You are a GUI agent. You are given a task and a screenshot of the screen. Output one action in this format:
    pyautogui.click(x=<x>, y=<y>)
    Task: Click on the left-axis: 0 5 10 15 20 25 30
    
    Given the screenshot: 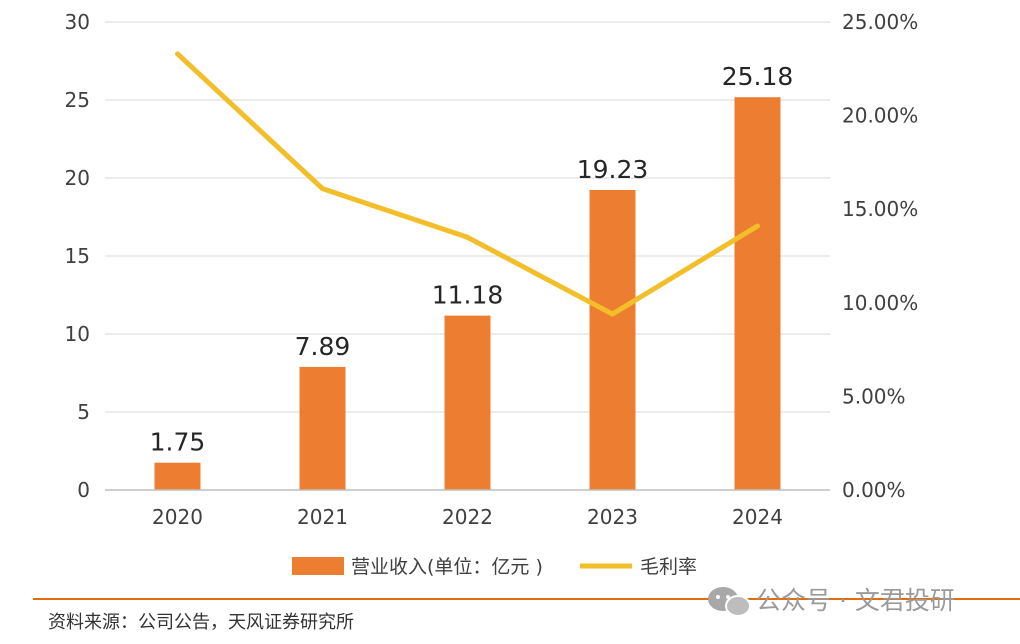 What is the action you would take?
    pyautogui.click(x=77, y=256)
    